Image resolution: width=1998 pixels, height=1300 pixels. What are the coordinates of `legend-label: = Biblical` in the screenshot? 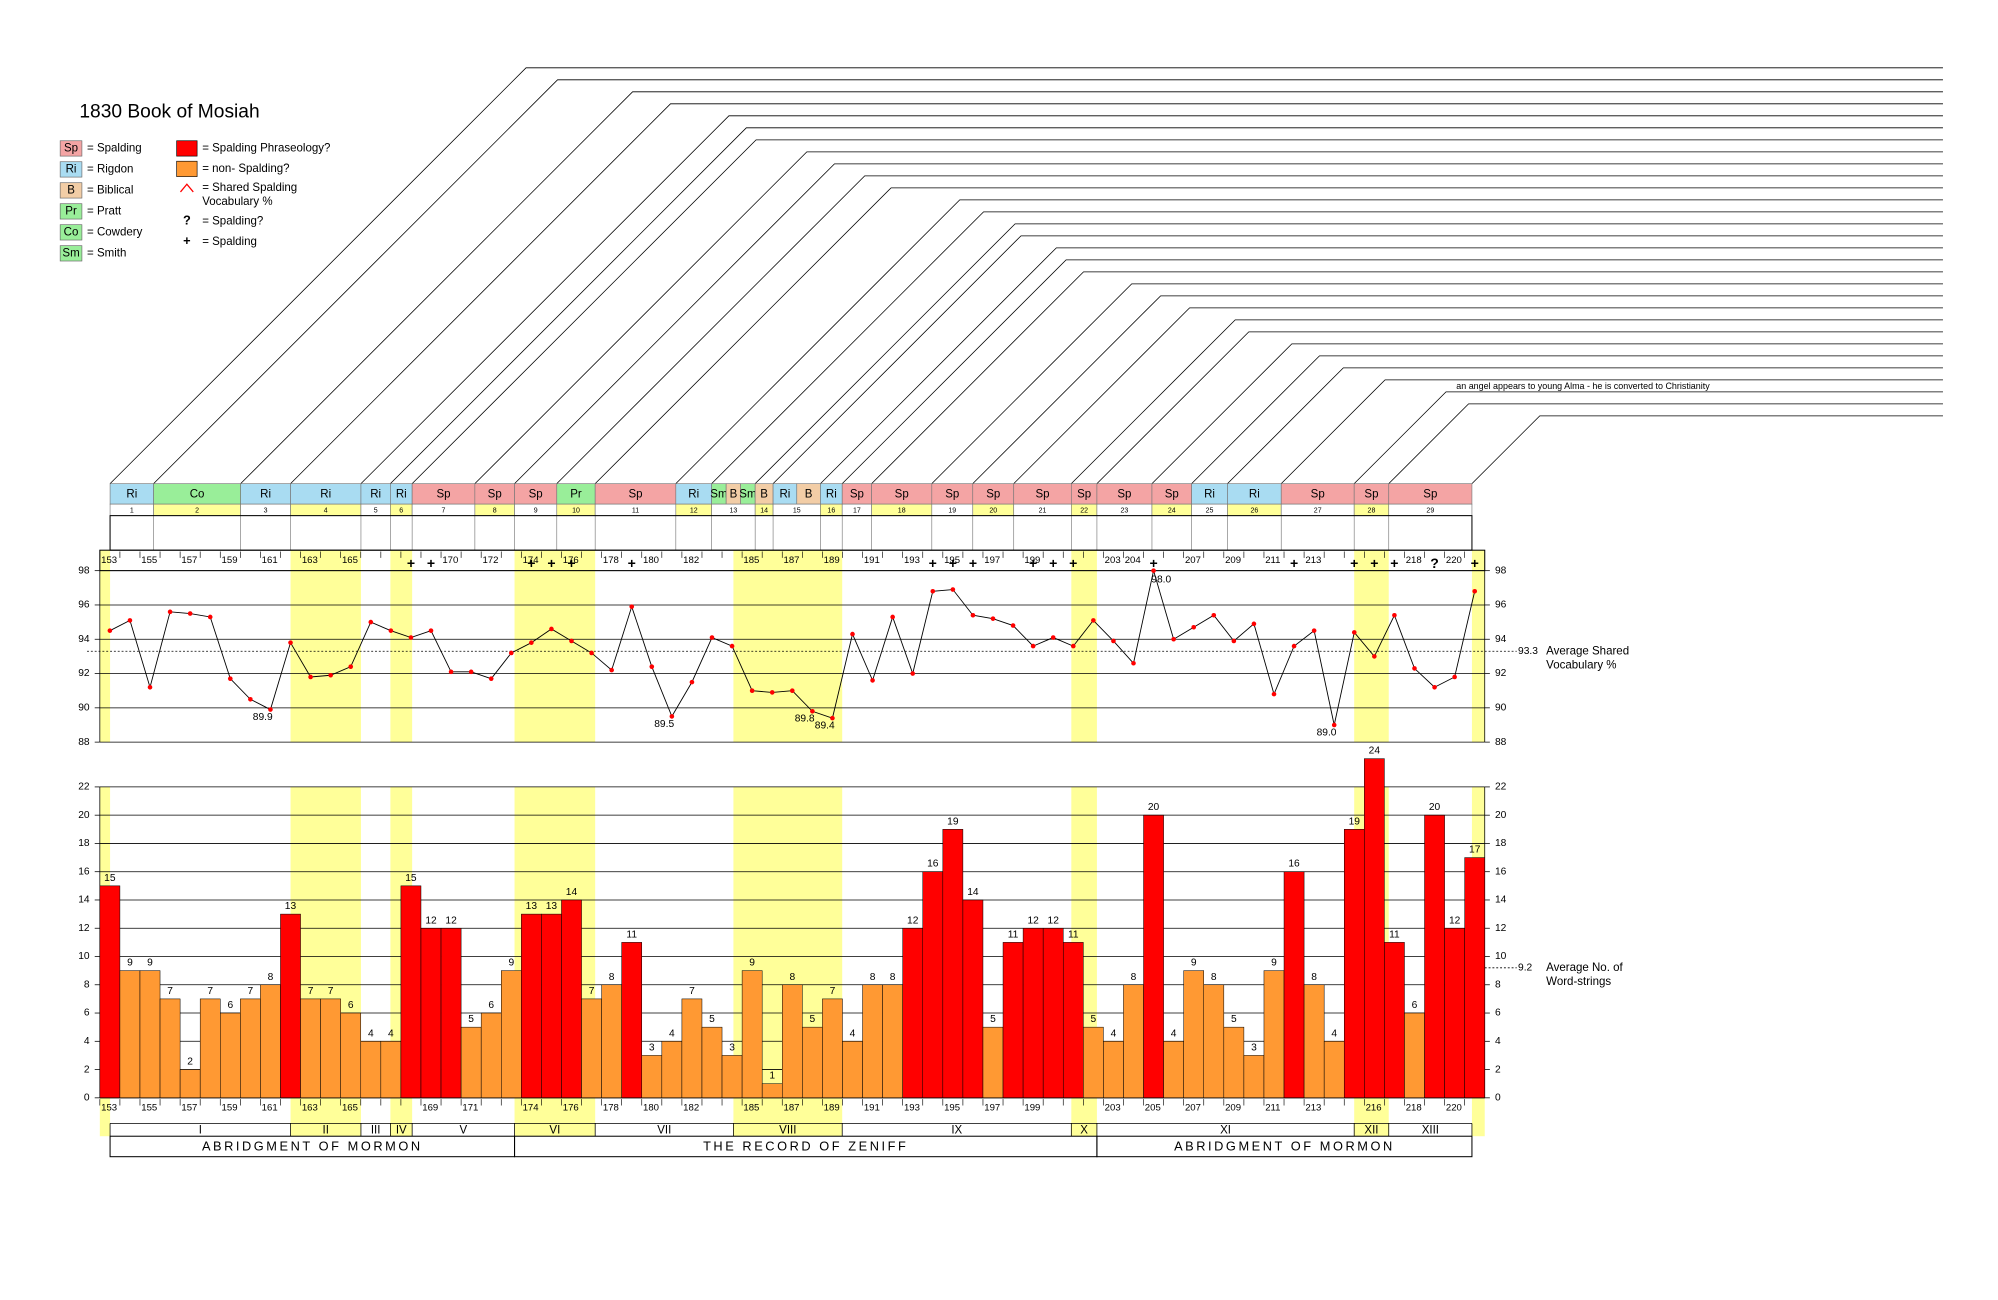 It's located at (110, 190).